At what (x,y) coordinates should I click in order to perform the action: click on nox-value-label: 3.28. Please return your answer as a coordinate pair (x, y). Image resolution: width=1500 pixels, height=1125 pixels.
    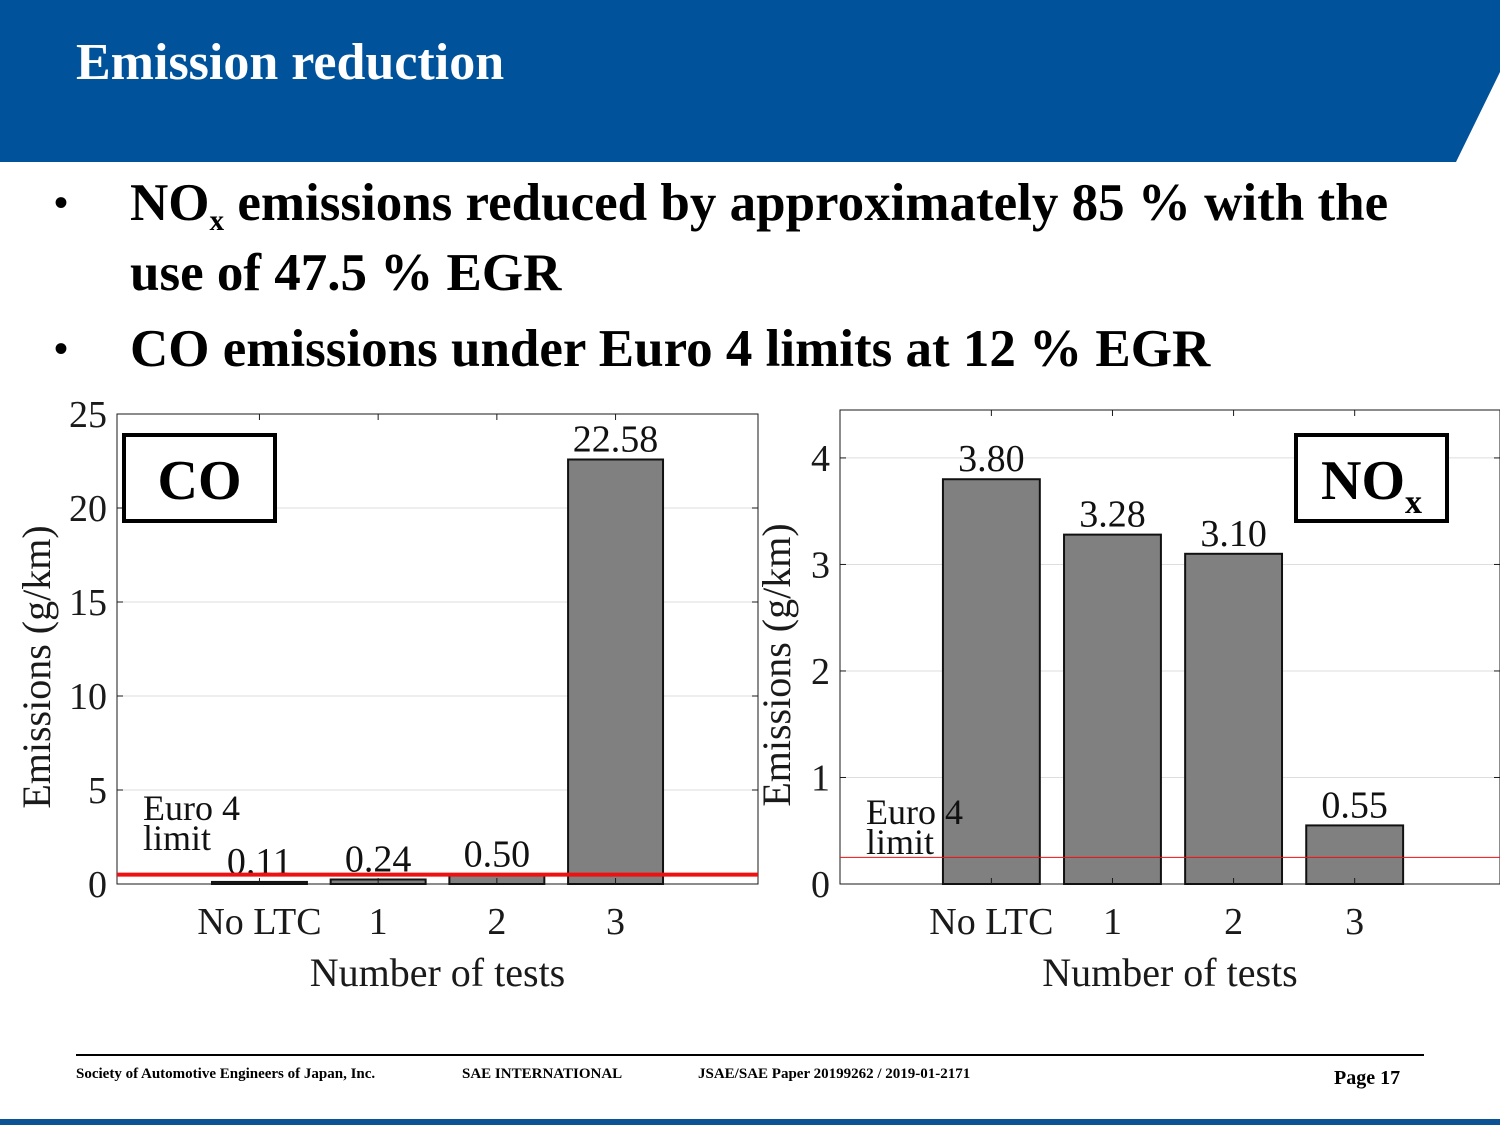
    Looking at the image, I should click on (1112, 515).